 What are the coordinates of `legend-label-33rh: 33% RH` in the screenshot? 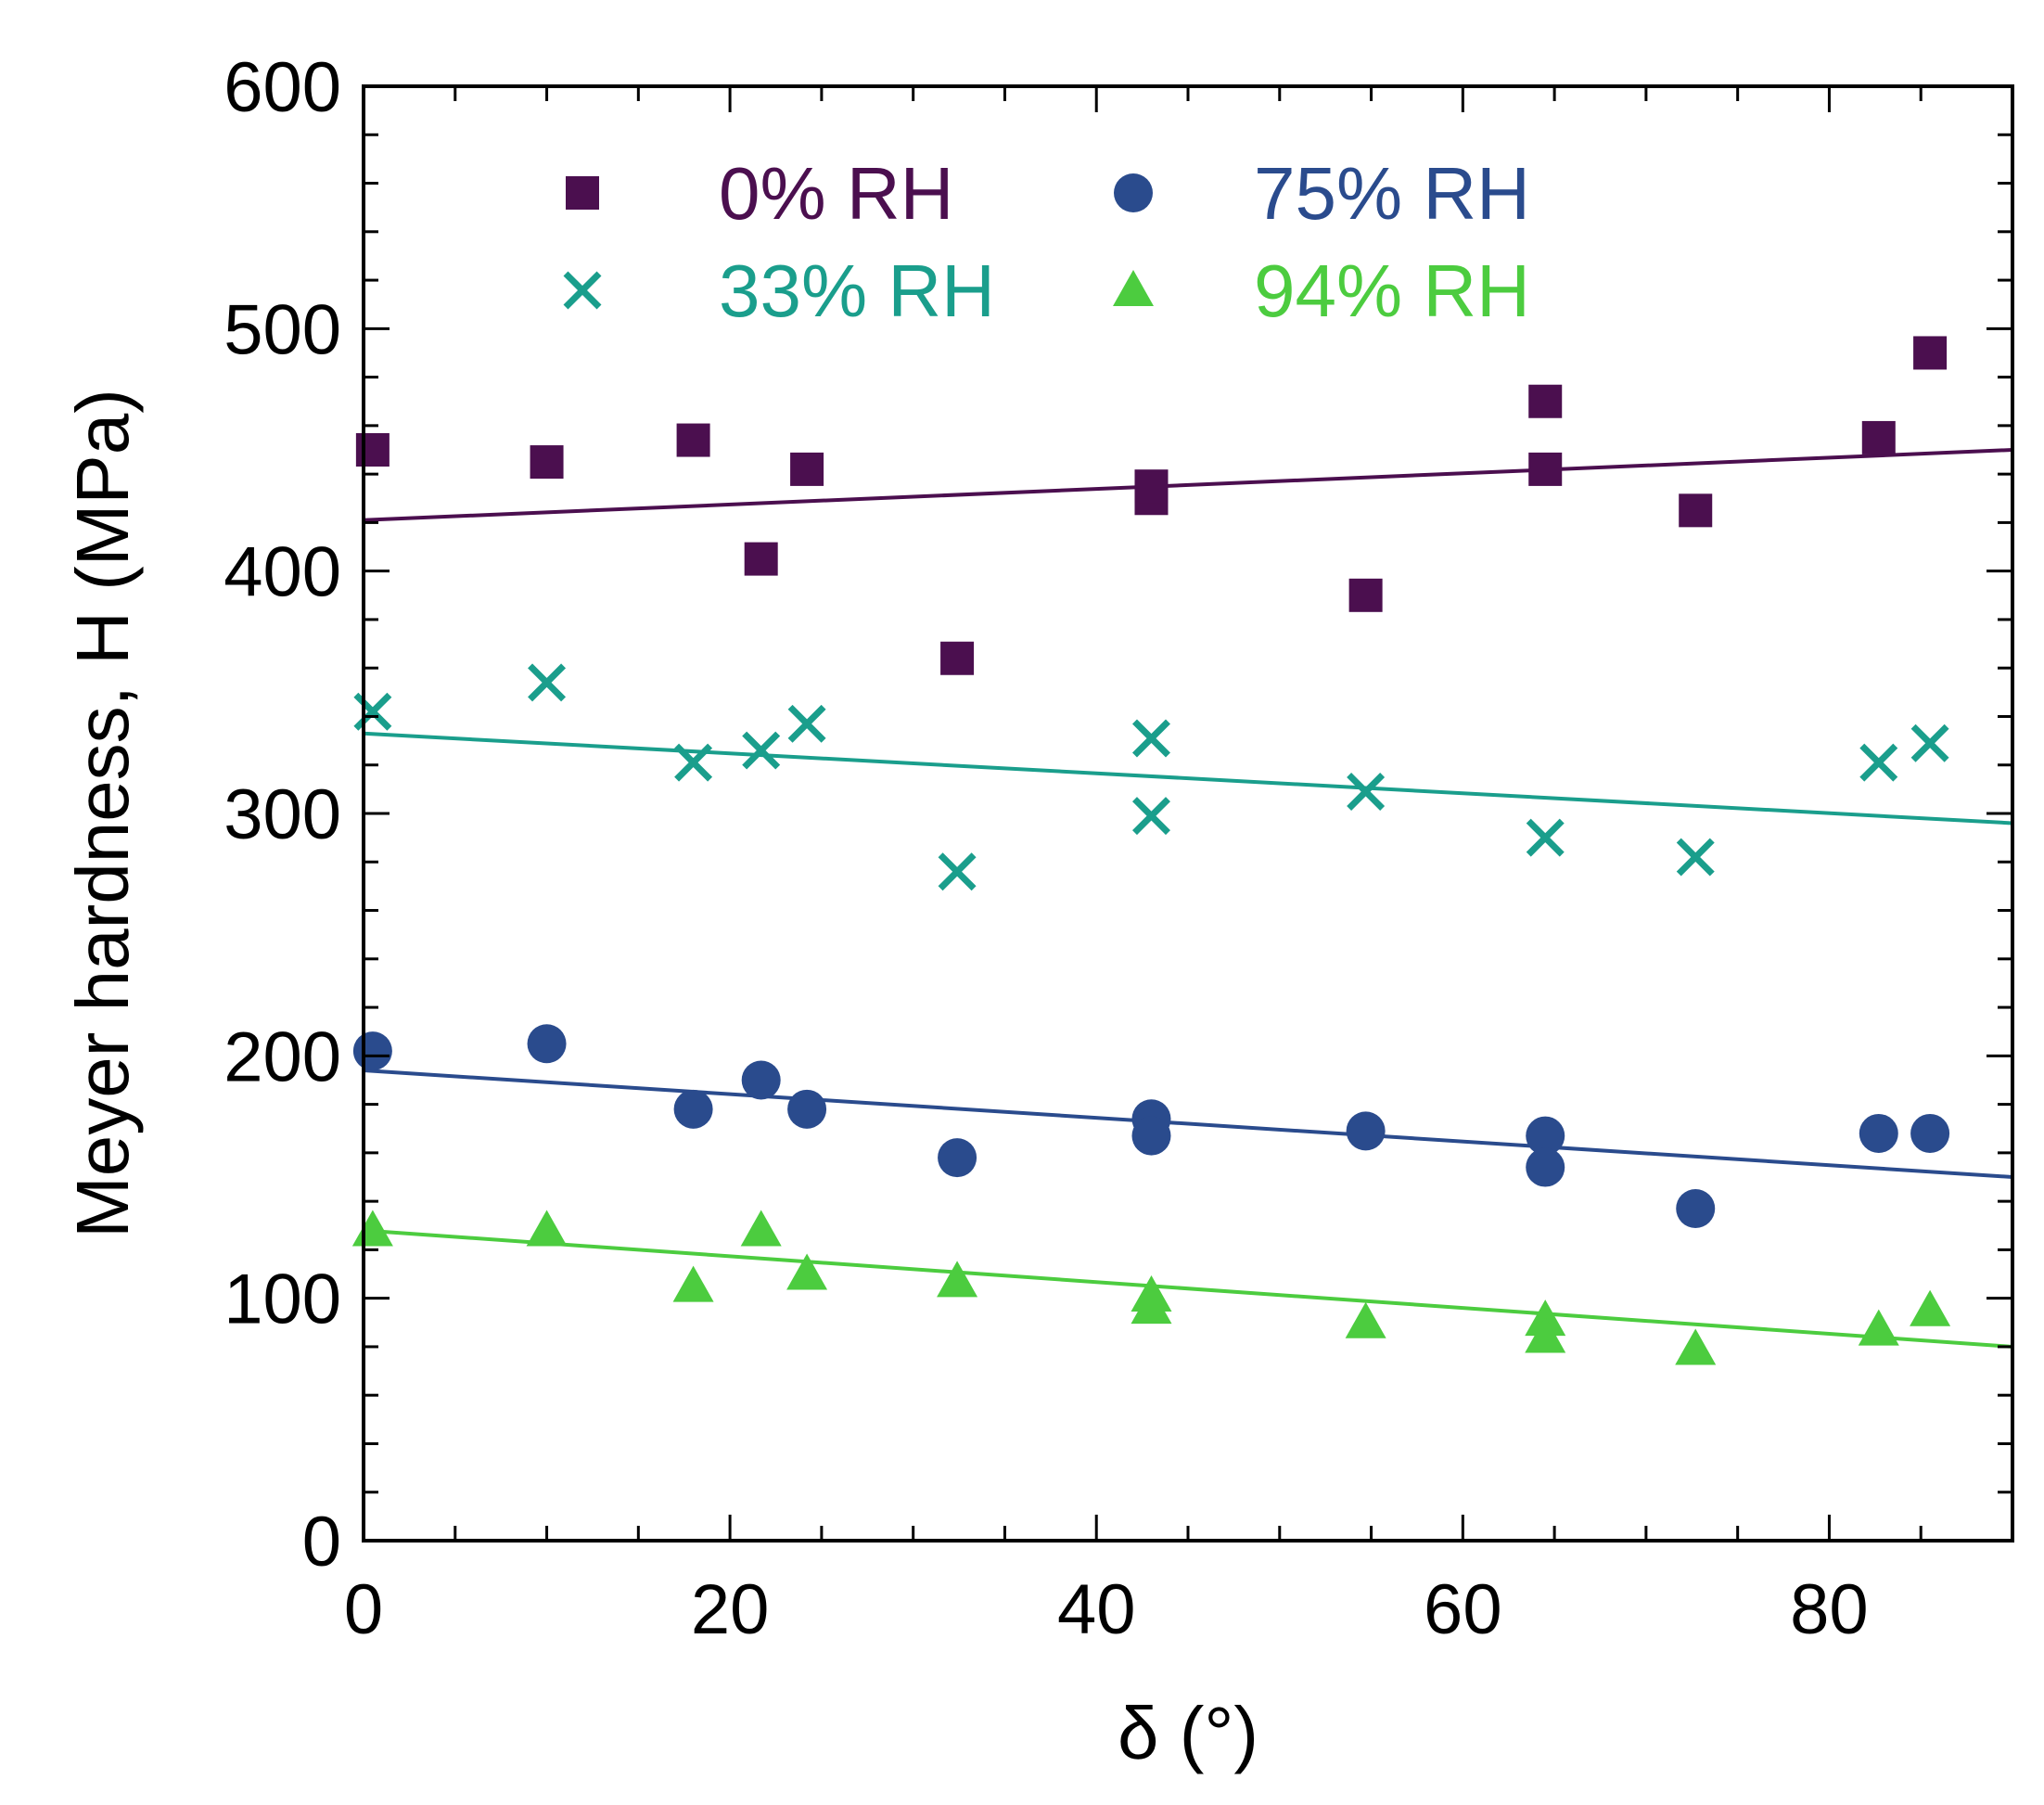 It's located at (857, 291).